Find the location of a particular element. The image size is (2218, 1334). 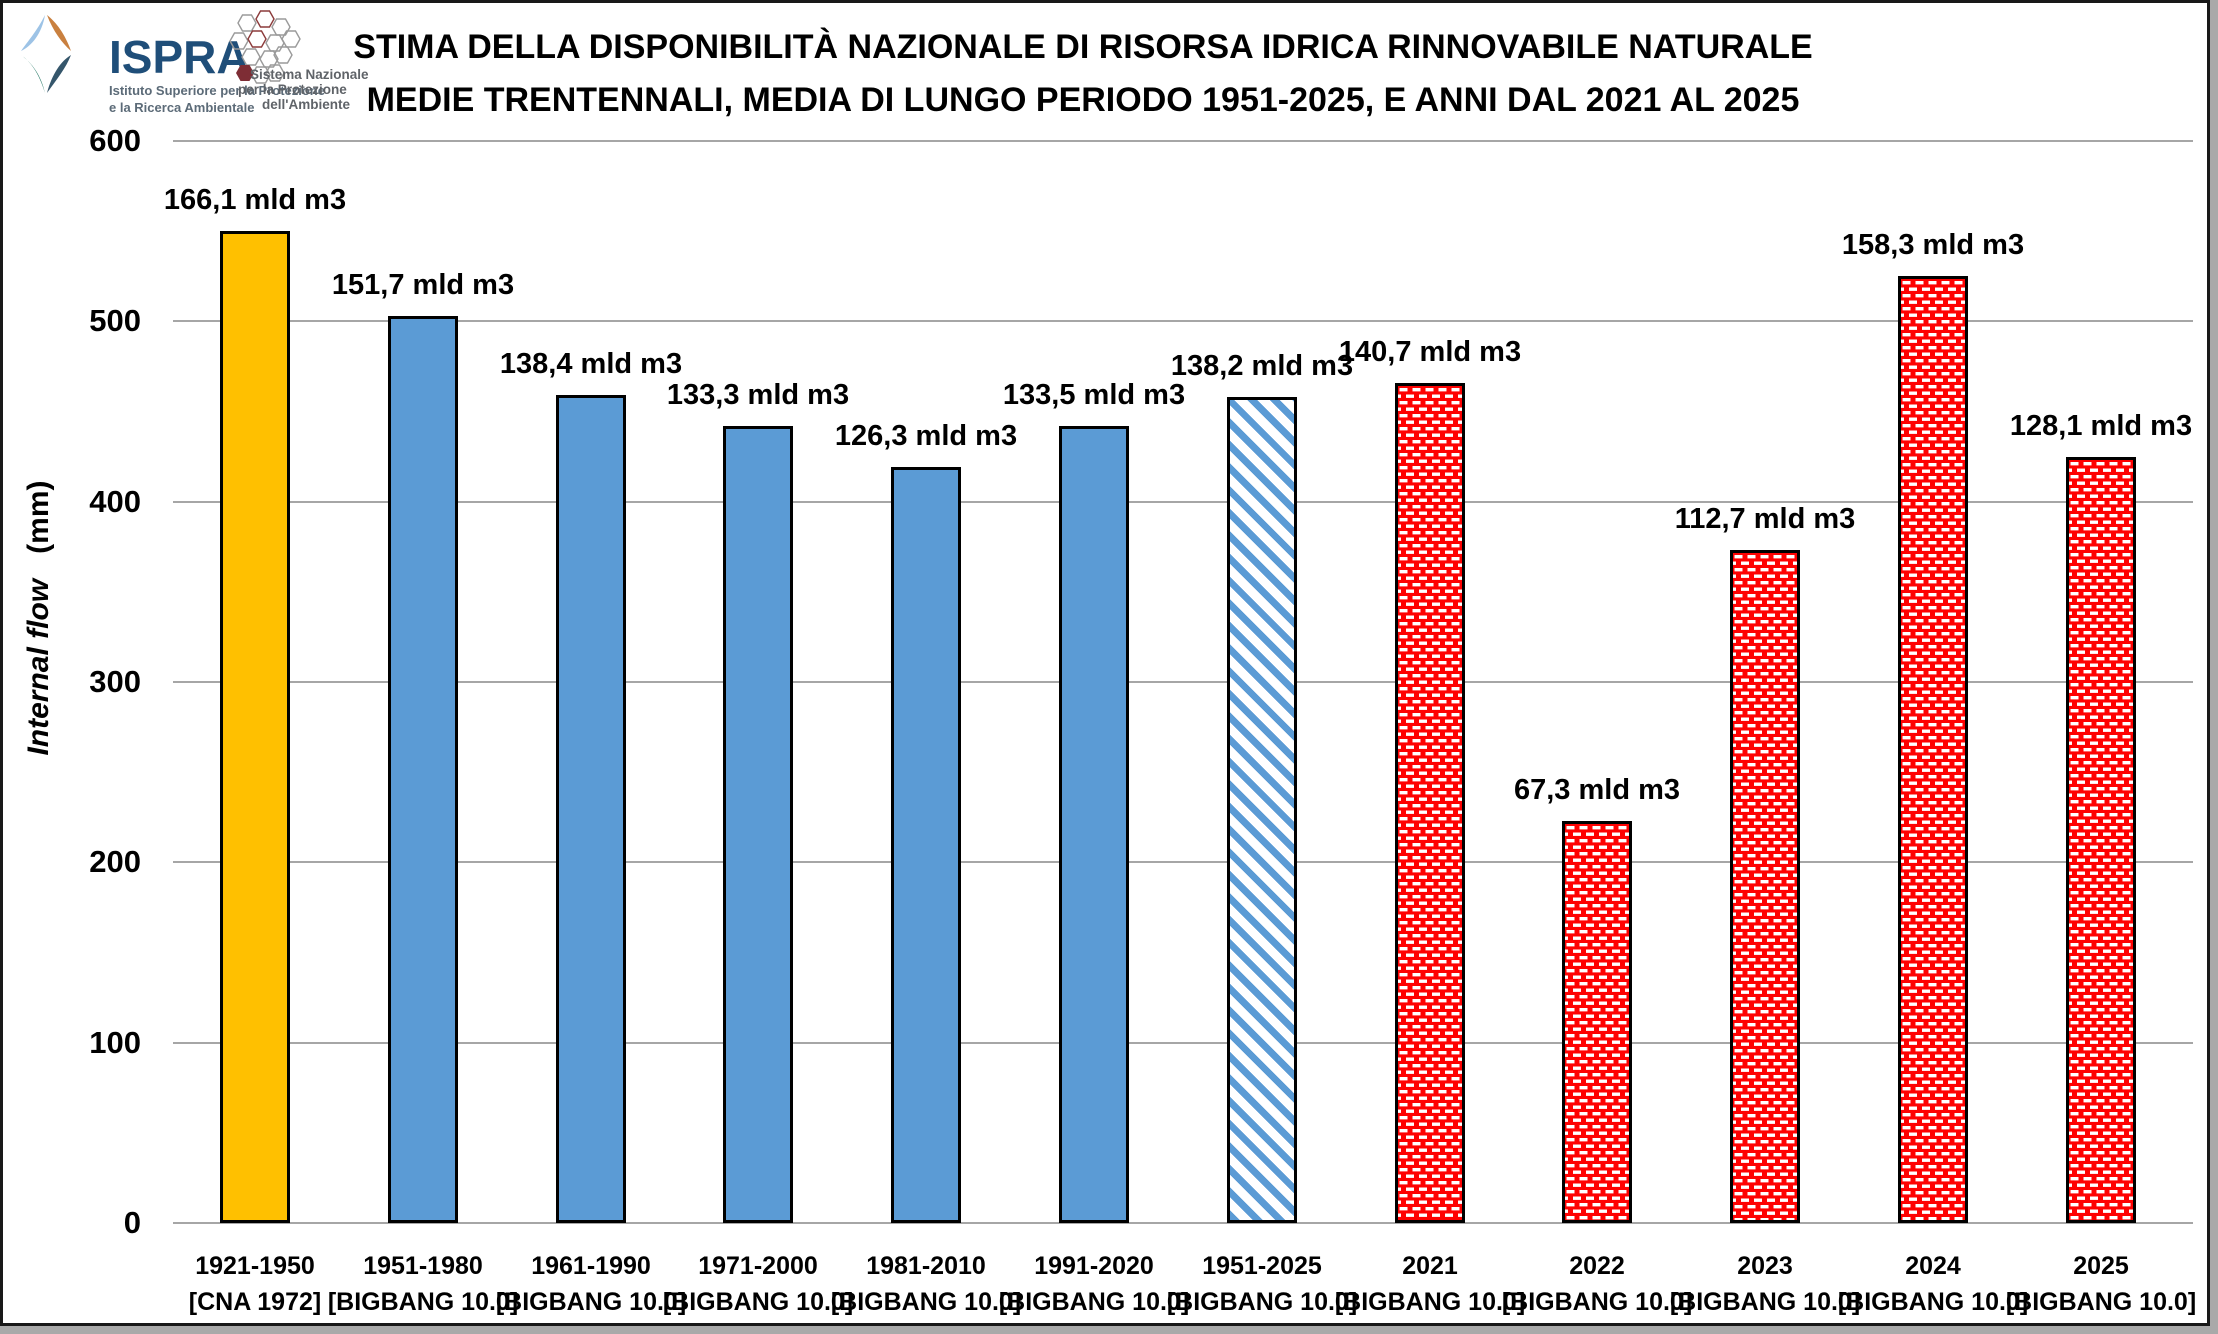

x-tick-period-1951-2025: 1951-2025 is located at coordinates (1262, 1266).